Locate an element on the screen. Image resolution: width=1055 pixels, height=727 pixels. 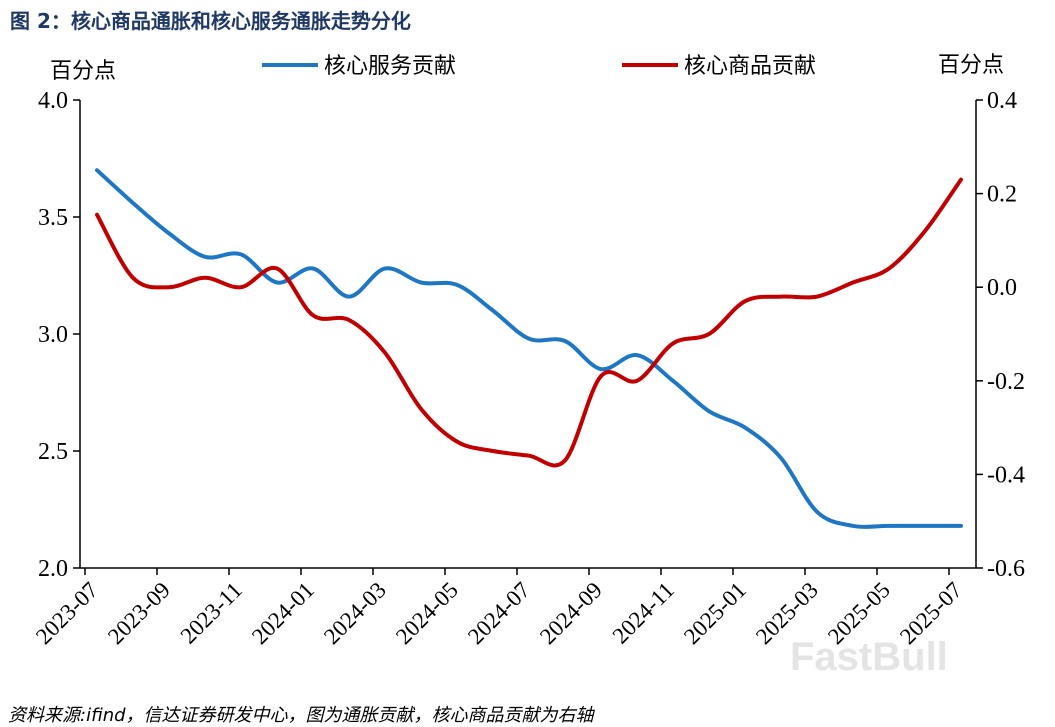
left-tick-label: 2.5 is located at coordinates (53, 452).